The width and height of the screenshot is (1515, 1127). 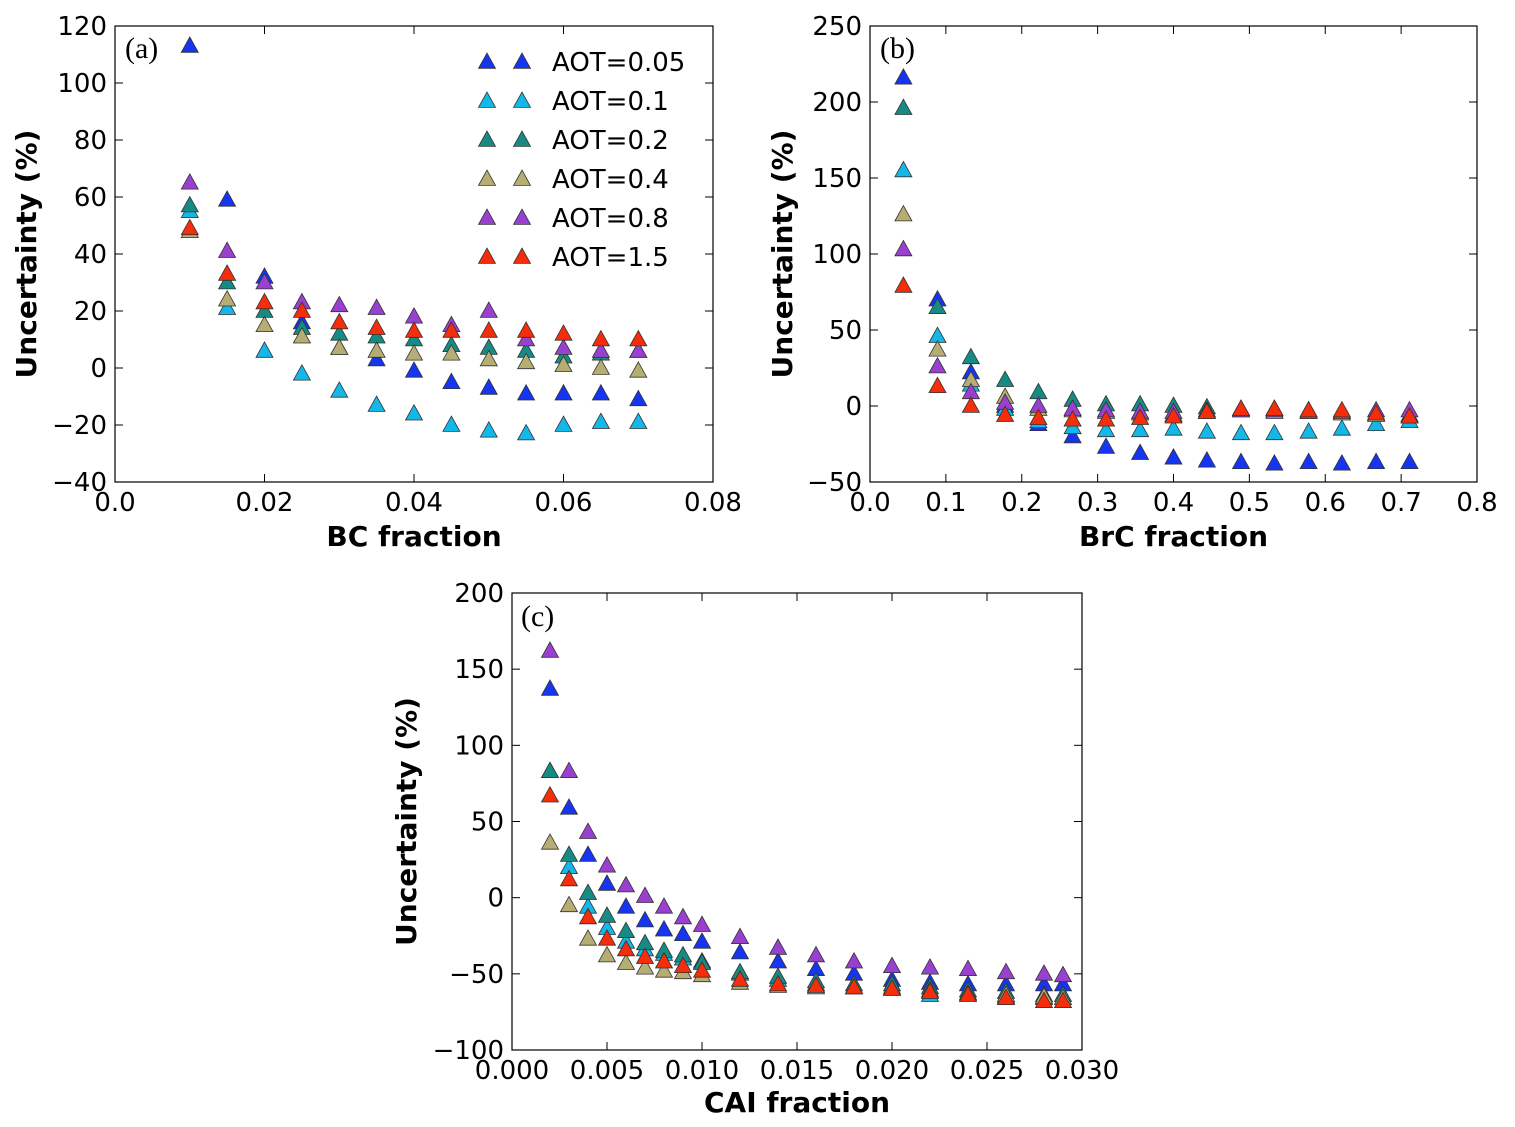 What do you see at coordinates (1476, 503) in the screenshot?
I see `x-tick-label: 0.8` at bounding box center [1476, 503].